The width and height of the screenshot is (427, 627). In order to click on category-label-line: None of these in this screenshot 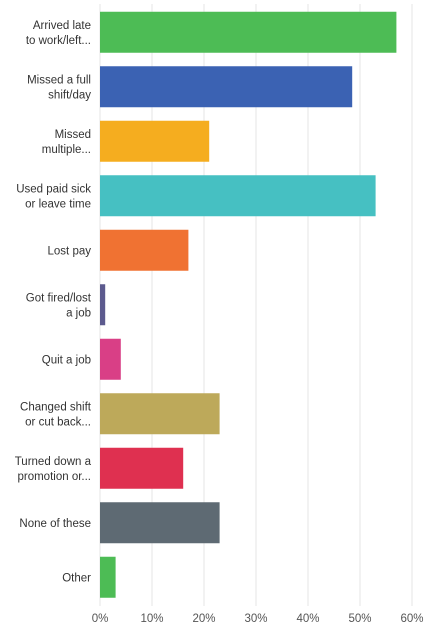, I will do `click(55, 524)`.